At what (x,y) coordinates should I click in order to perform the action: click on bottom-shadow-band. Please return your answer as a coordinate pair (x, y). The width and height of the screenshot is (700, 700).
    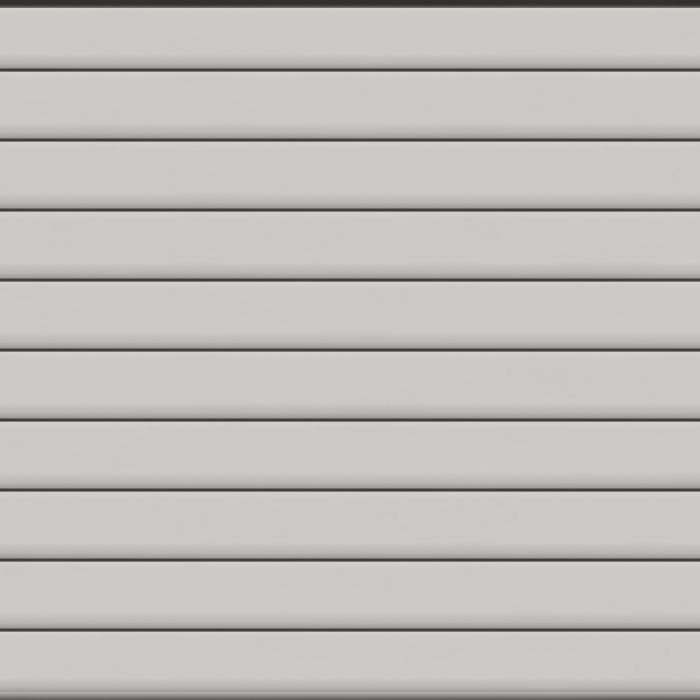
    Looking at the image, I should click on (350, 696).